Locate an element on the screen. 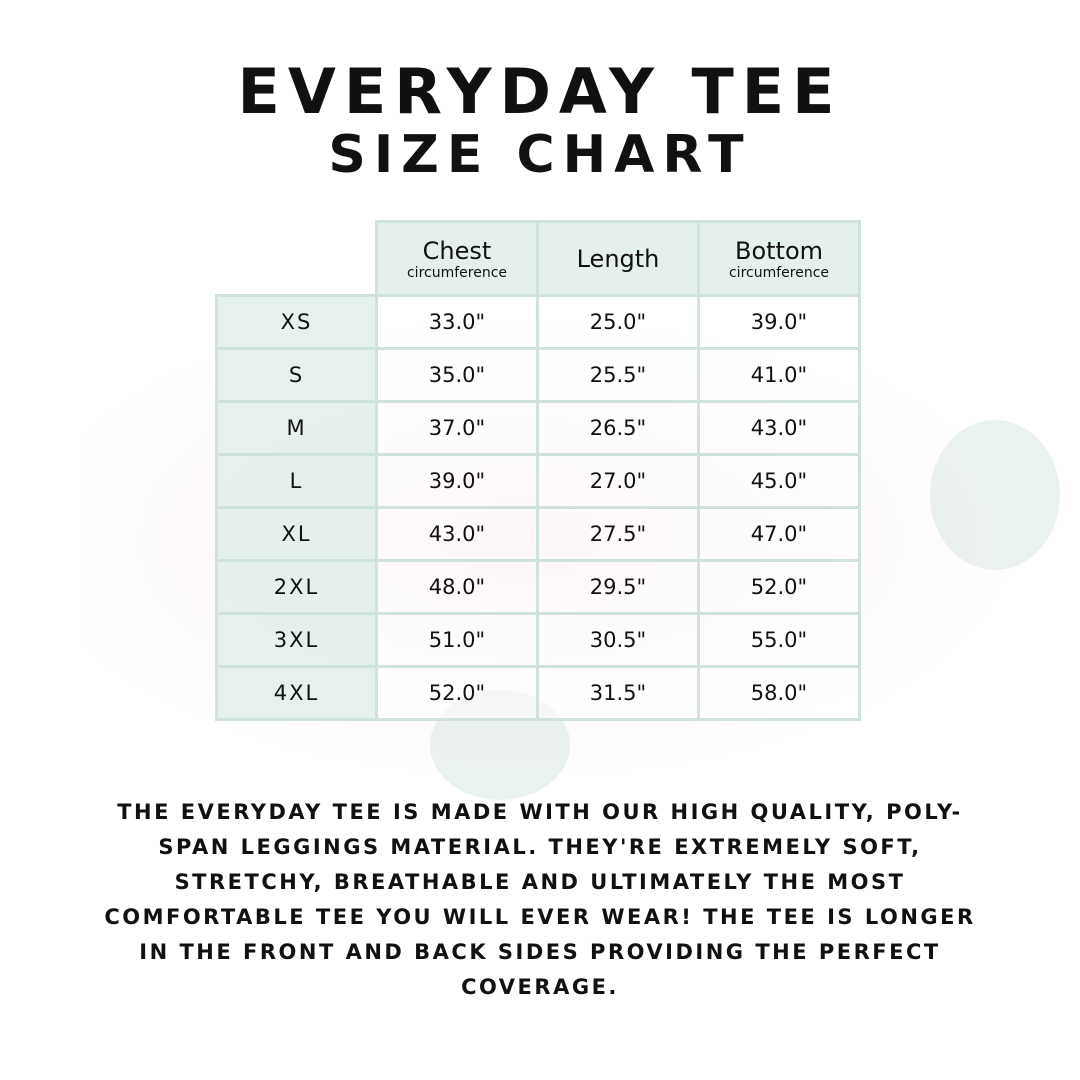 Image resolution: width=1080 pixels, height=1080 pixels. length-cell: 27.5" is located at coordinates (618, 534).